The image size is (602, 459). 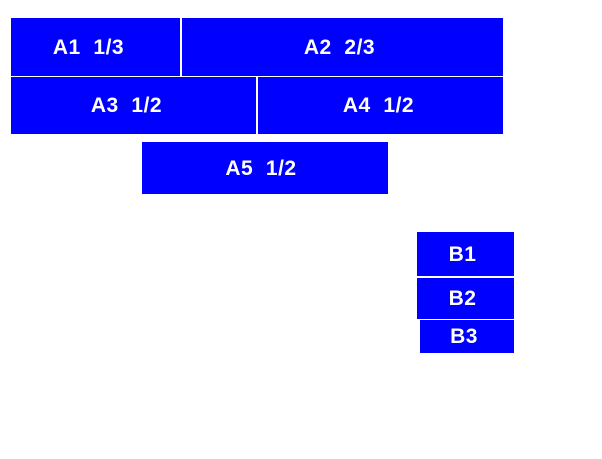 I want to click on block-b2: B2, so click(x=465, y=298).